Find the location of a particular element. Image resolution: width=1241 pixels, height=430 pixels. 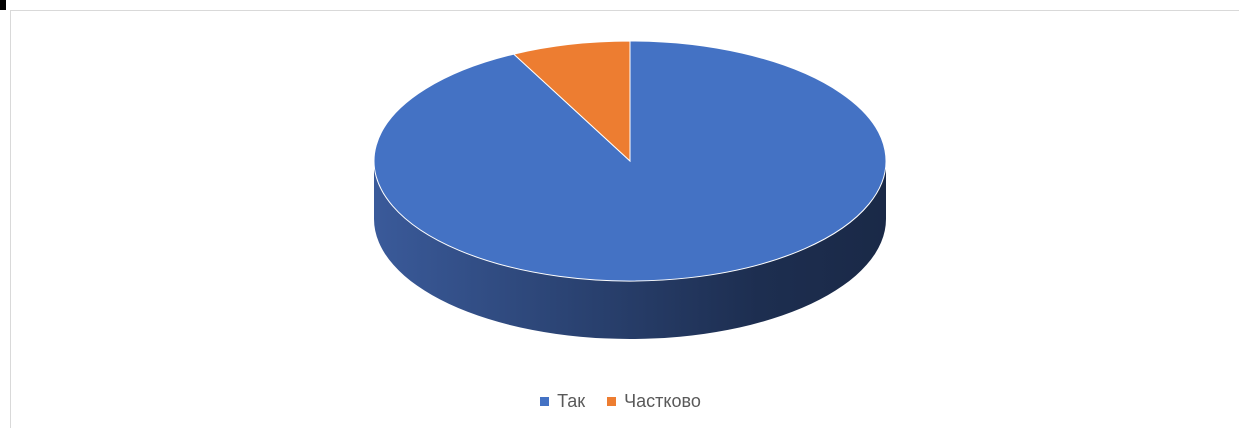

legend-item-chastkovo: Частково is located at coordinates (654, 401).